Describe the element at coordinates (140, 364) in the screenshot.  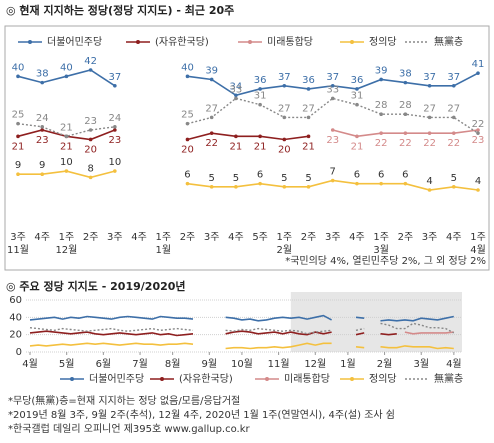
I see `x-tick-label: 7월` at that location.